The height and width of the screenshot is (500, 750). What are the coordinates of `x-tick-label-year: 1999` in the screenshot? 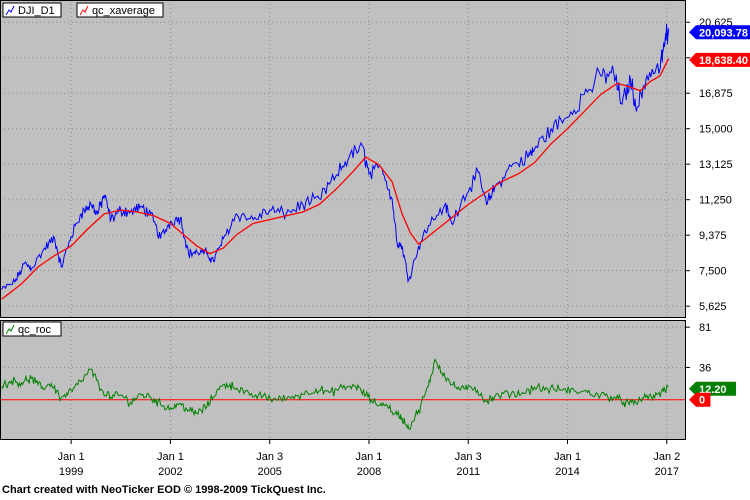 It's located at (71, 472).